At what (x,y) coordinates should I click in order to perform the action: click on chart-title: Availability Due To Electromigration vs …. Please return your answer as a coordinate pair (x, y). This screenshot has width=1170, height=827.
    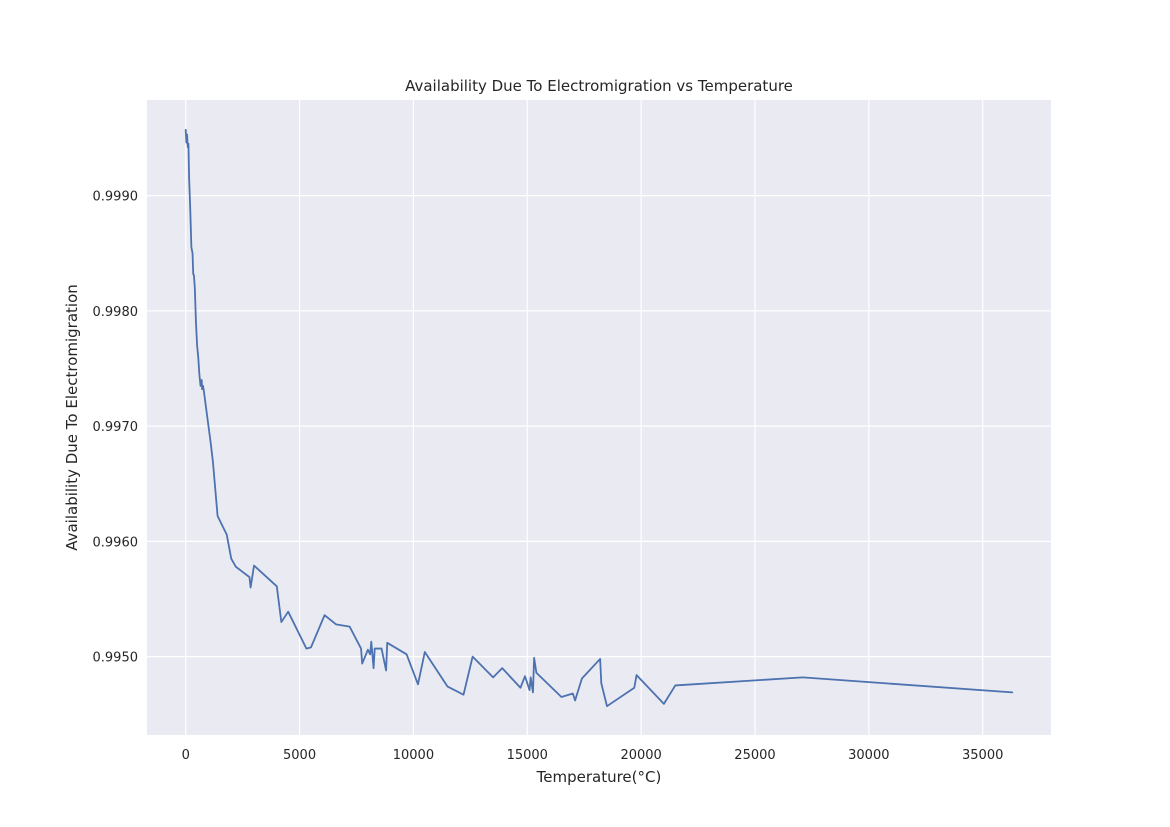
    Looking at the image, I should click on (599, 86).